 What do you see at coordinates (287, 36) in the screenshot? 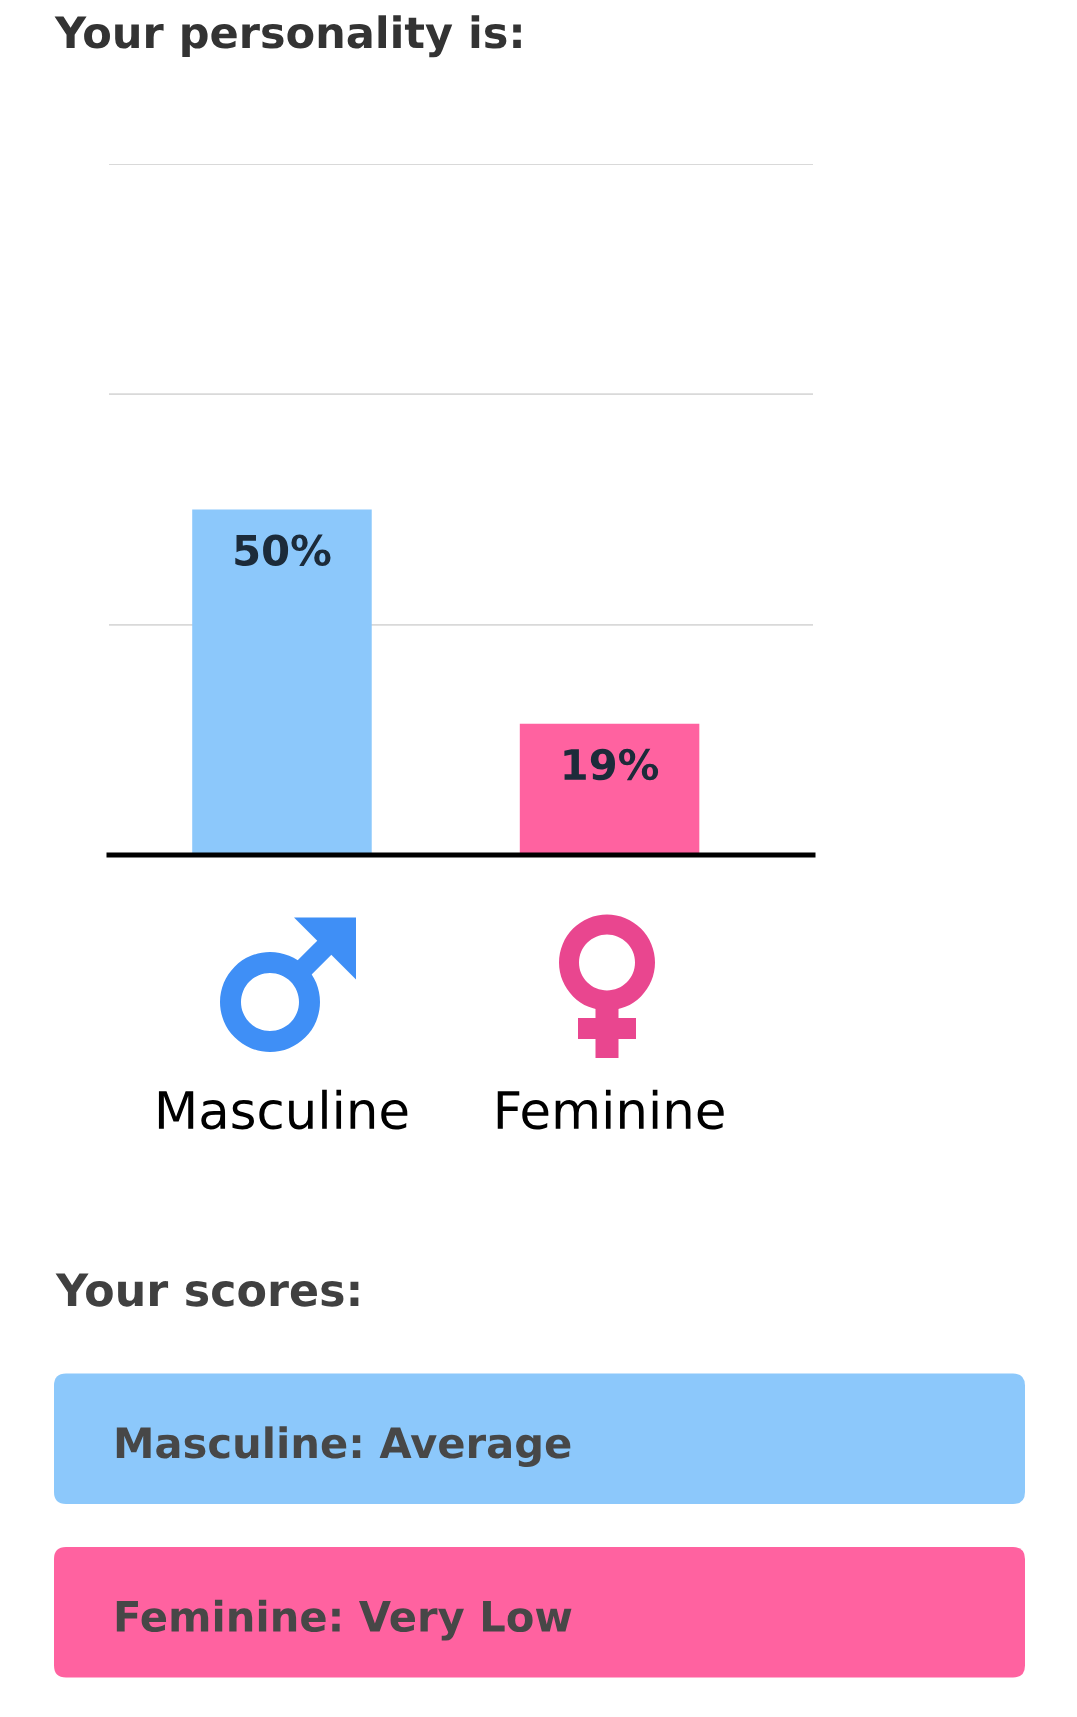
I see `chart-title: Your personality is:` at bounding box center [287, 36].